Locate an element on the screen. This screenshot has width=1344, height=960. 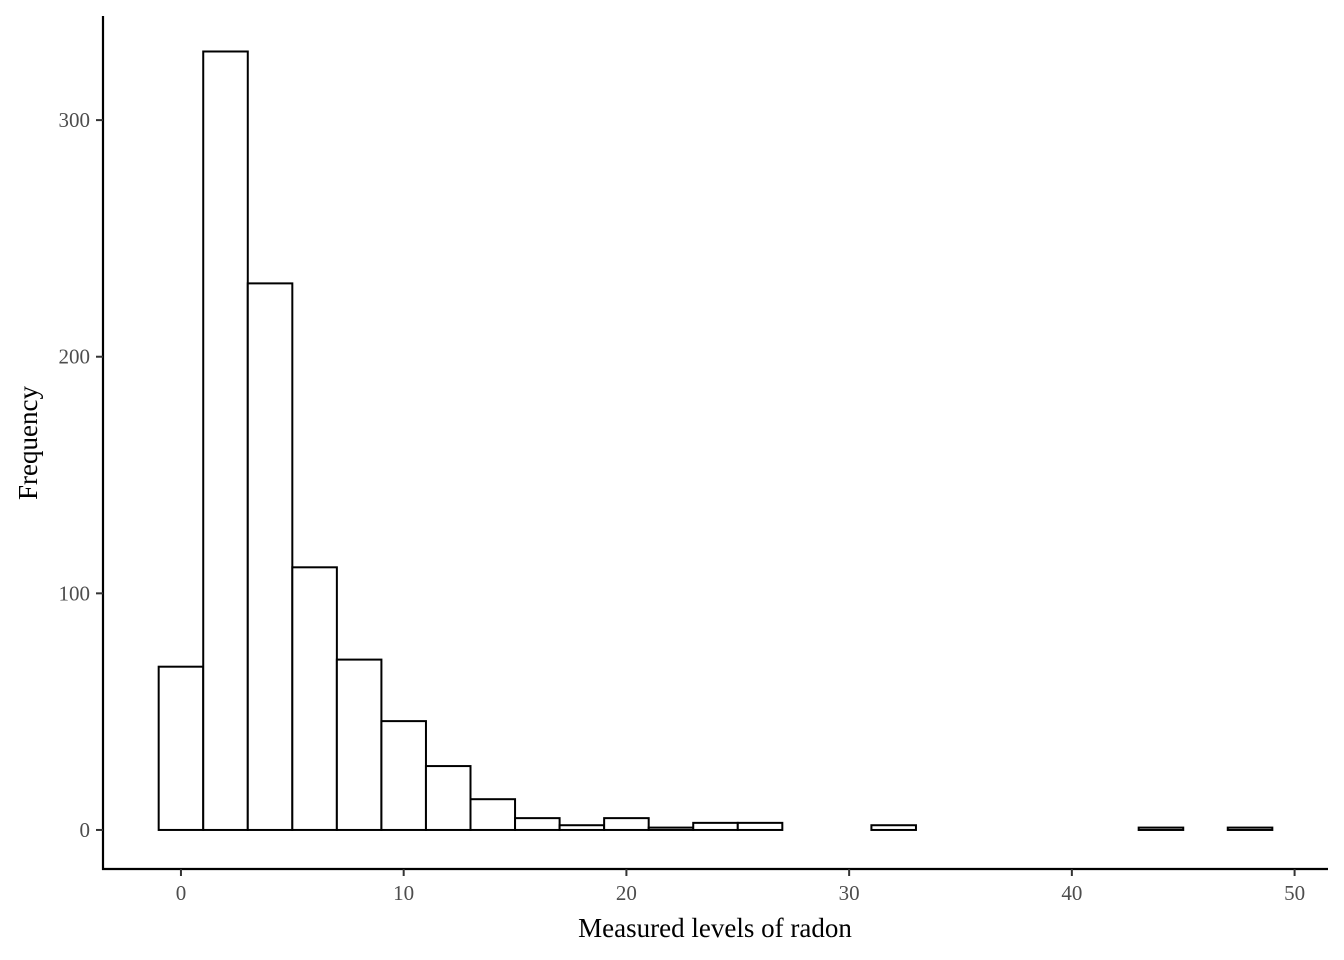
y-axis-title: Frequency is located at coordinates (28, 443).